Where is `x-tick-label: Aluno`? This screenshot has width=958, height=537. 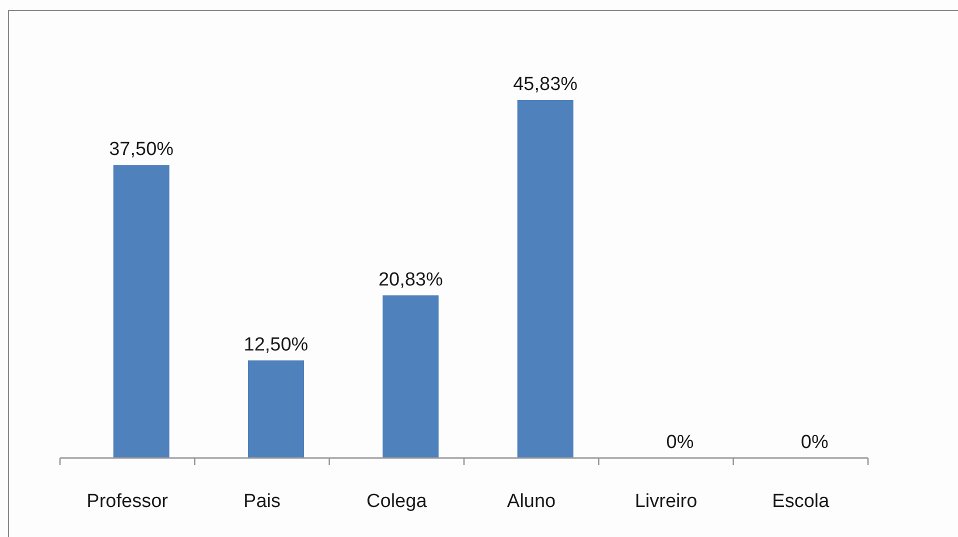 x-tick-label: Aluno is located at coordinates (531, 501).